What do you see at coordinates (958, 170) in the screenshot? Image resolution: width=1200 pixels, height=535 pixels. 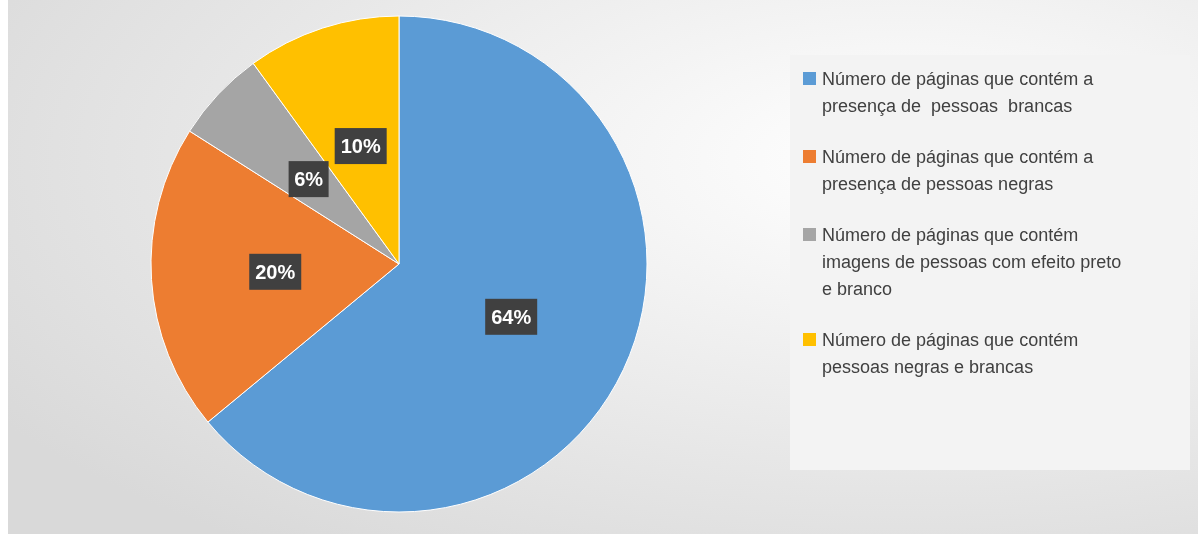 I see `legend-label: Número de páginas que contém a presença de pessoas negras` at bounding box center [958, 170].